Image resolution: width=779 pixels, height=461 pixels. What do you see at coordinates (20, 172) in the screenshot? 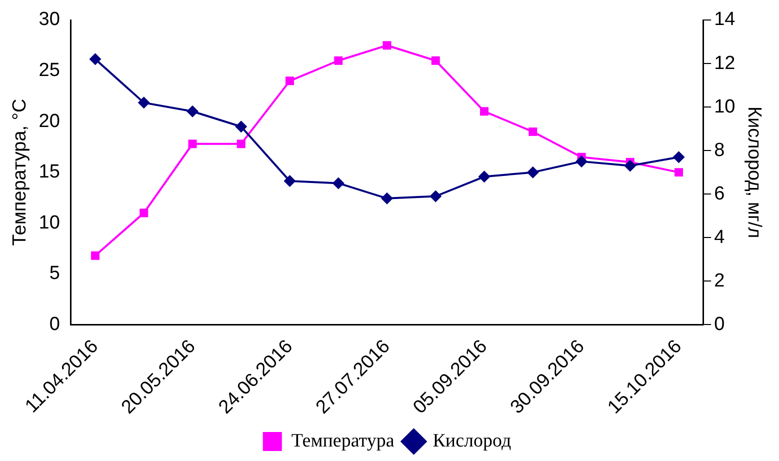
I see `y-axis-title: Температура, °С` at bounding box center [20, 172].